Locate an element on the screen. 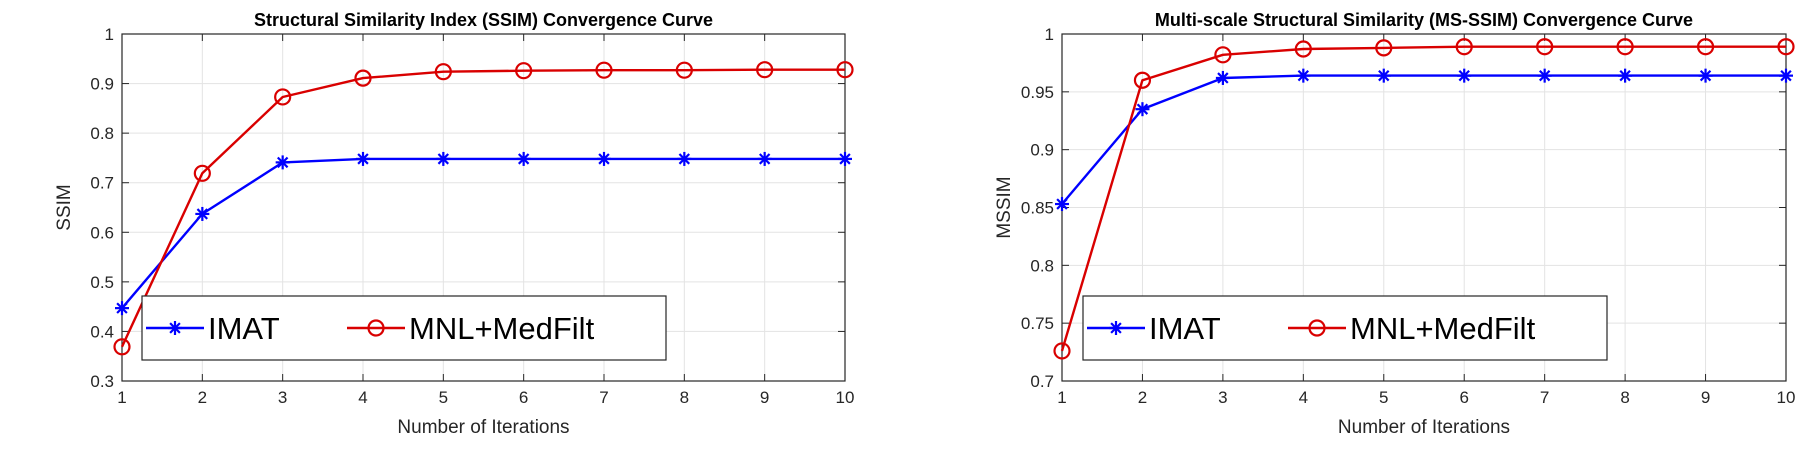 This screenshot has height=473, width=1814. series-imat is located at coordinates (1424, 140).